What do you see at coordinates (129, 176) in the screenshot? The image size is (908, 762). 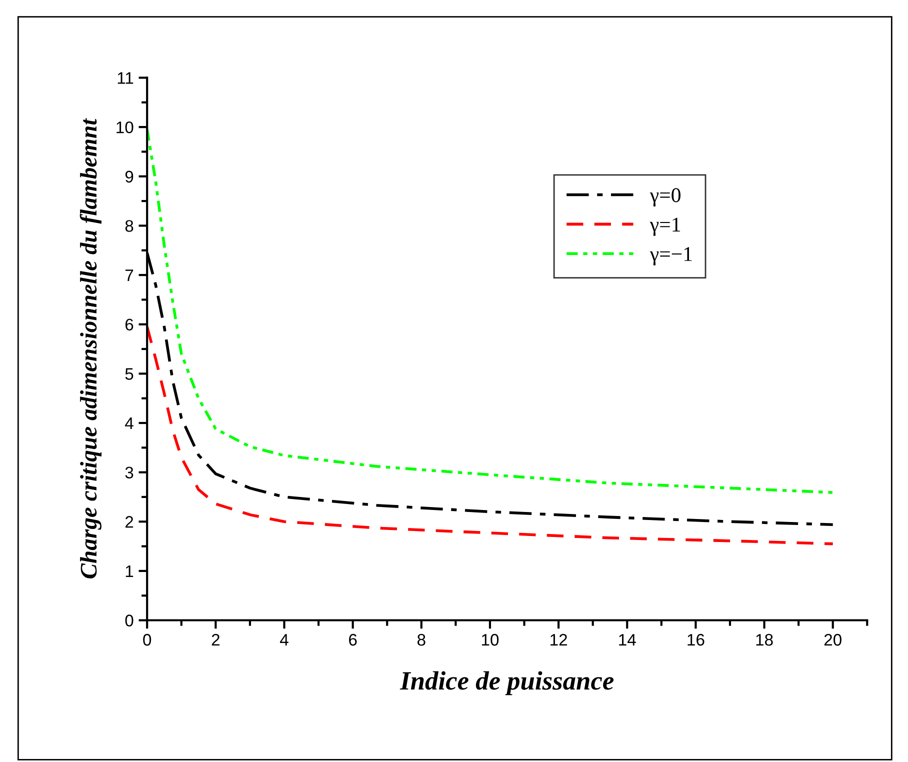 I see `y-tick-label: 9` at bounding box center [129, 176].